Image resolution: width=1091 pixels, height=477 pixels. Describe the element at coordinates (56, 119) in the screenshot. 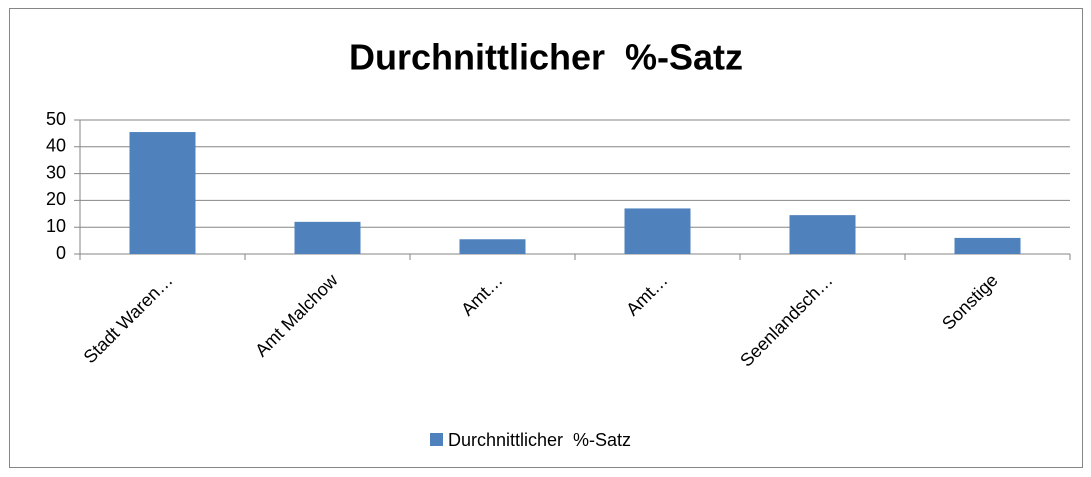

I see `y-tick-label: 50` at that location.